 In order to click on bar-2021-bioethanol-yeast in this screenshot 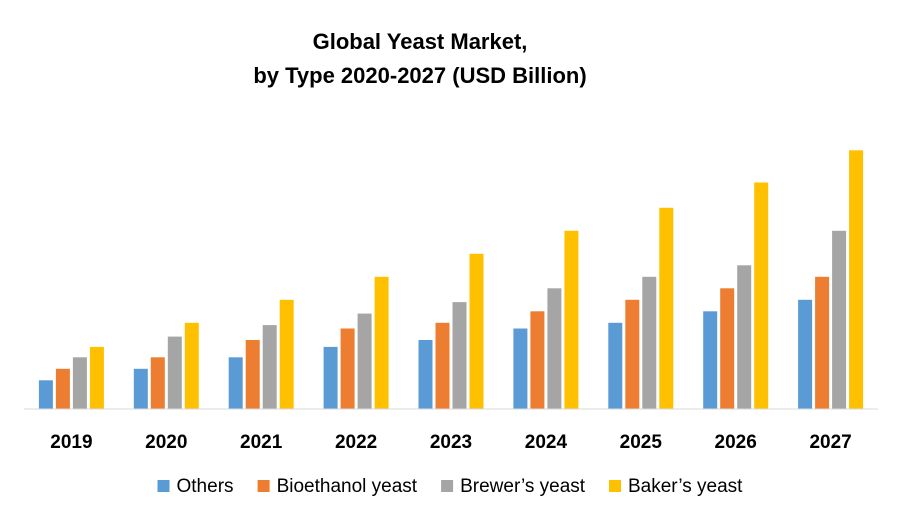, I will do `click(252, 374)`.